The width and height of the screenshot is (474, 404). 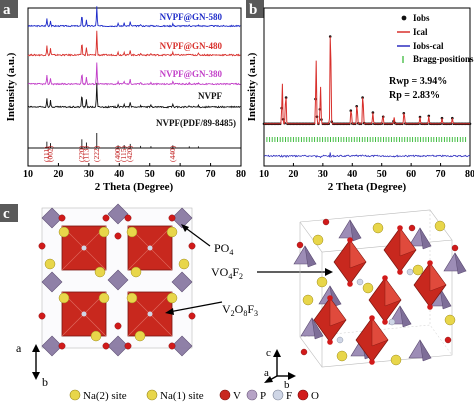 What do you see at coordinates (277, 353) in the screenshot?
I see `axis-right-c-arrowhead` at bounding box center [277, 353].